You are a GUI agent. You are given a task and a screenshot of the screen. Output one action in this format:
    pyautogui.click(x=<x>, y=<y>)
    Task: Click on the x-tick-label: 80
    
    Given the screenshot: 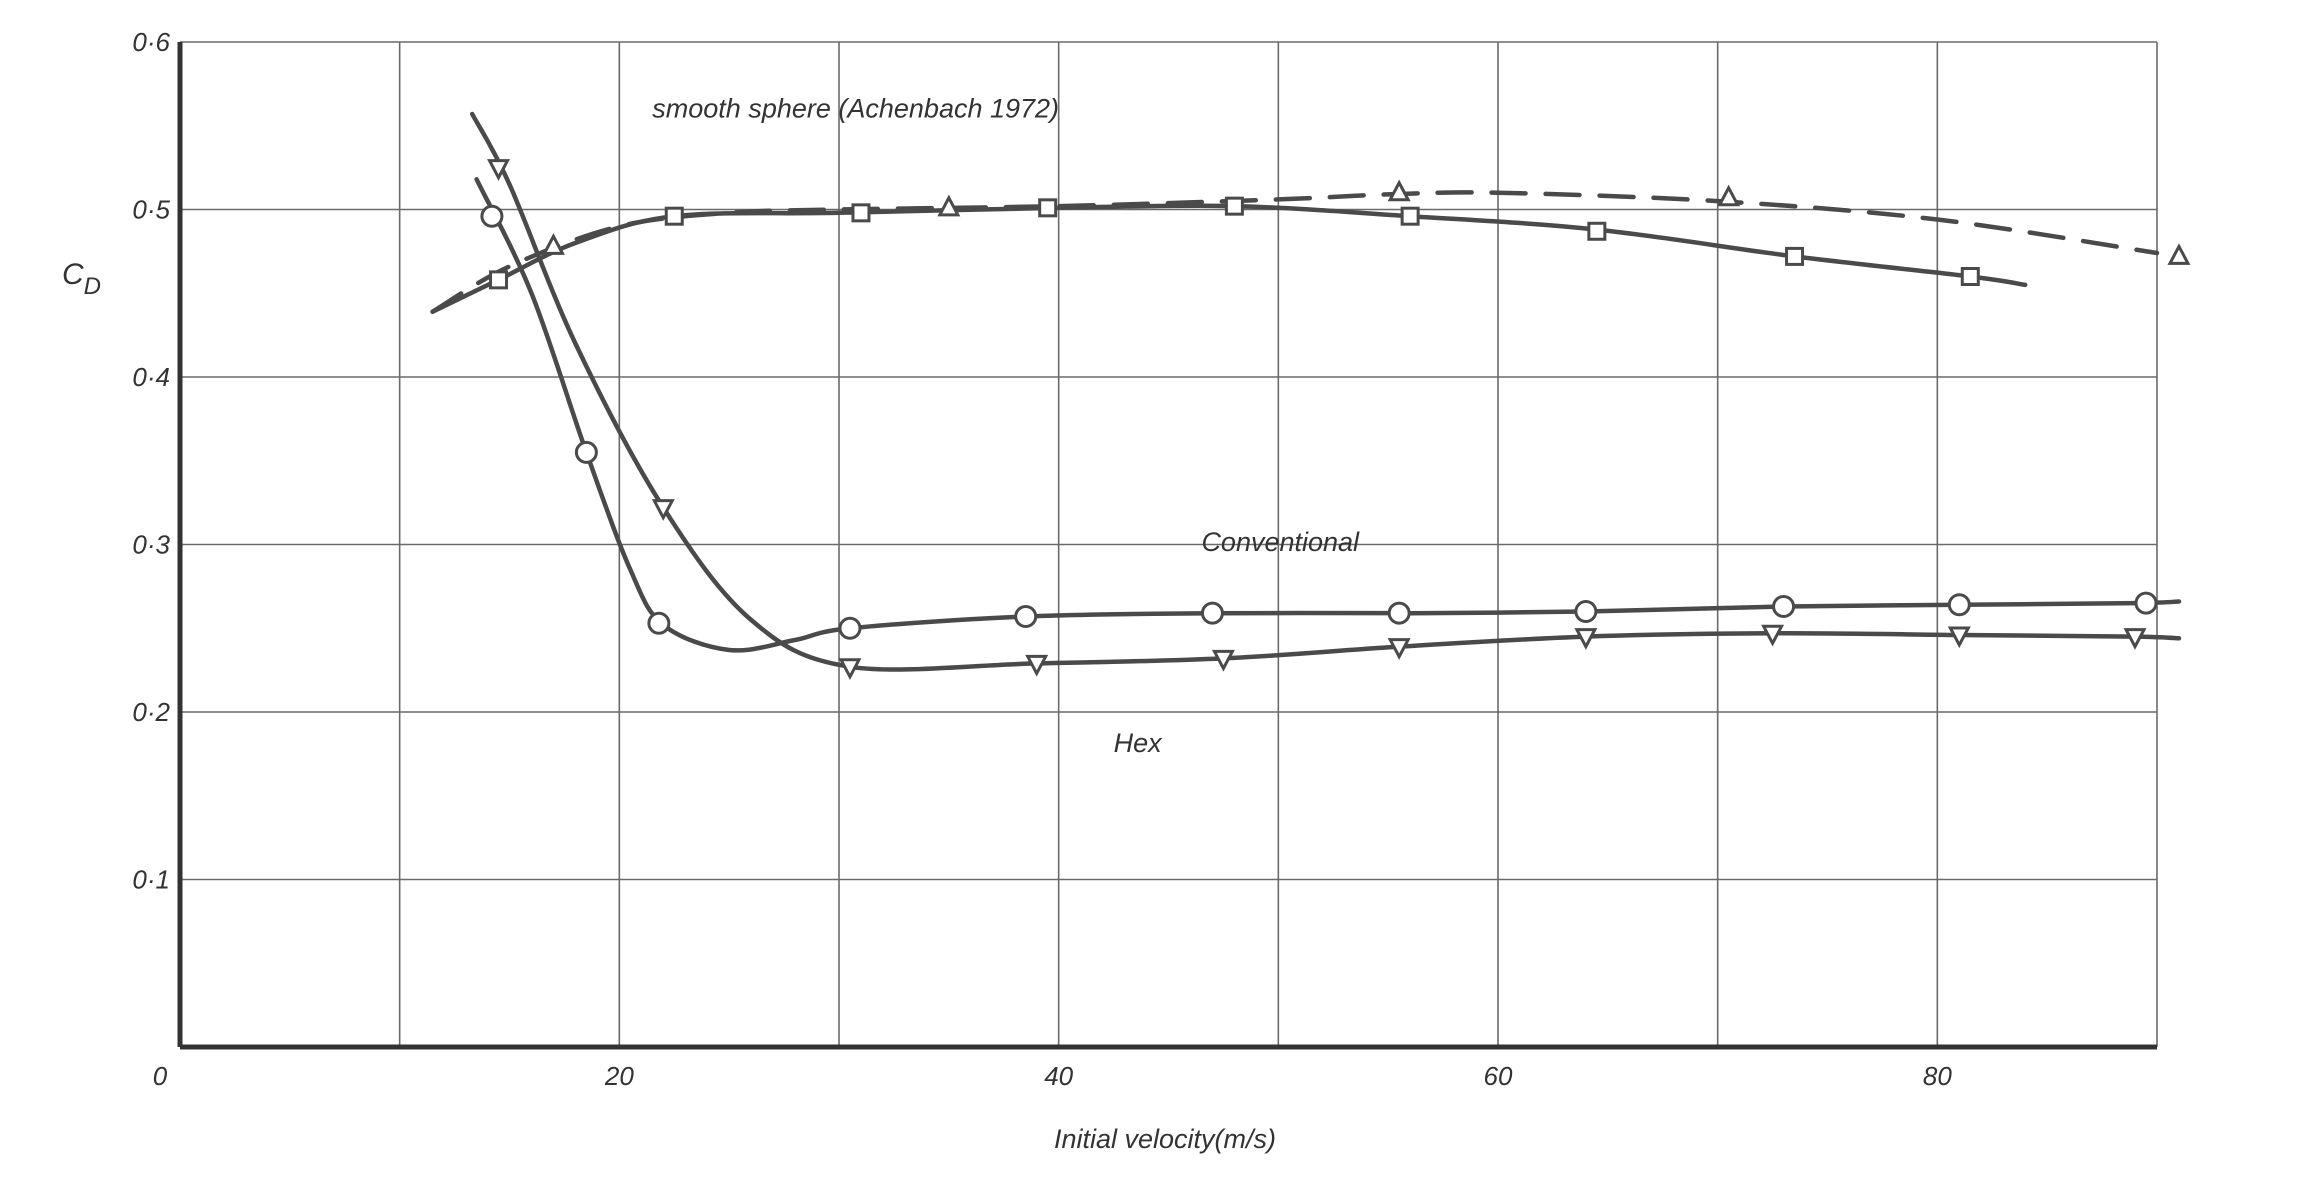 What is the action you would take?
    pyautogui.click(x=1937, y=1076)
    